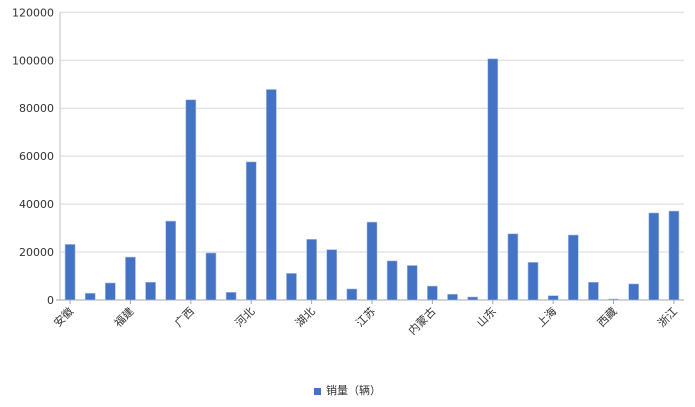 Image resolution: width=695 pixels, height=407 pixels. I want to click on bar-河北, so click(251, 231).